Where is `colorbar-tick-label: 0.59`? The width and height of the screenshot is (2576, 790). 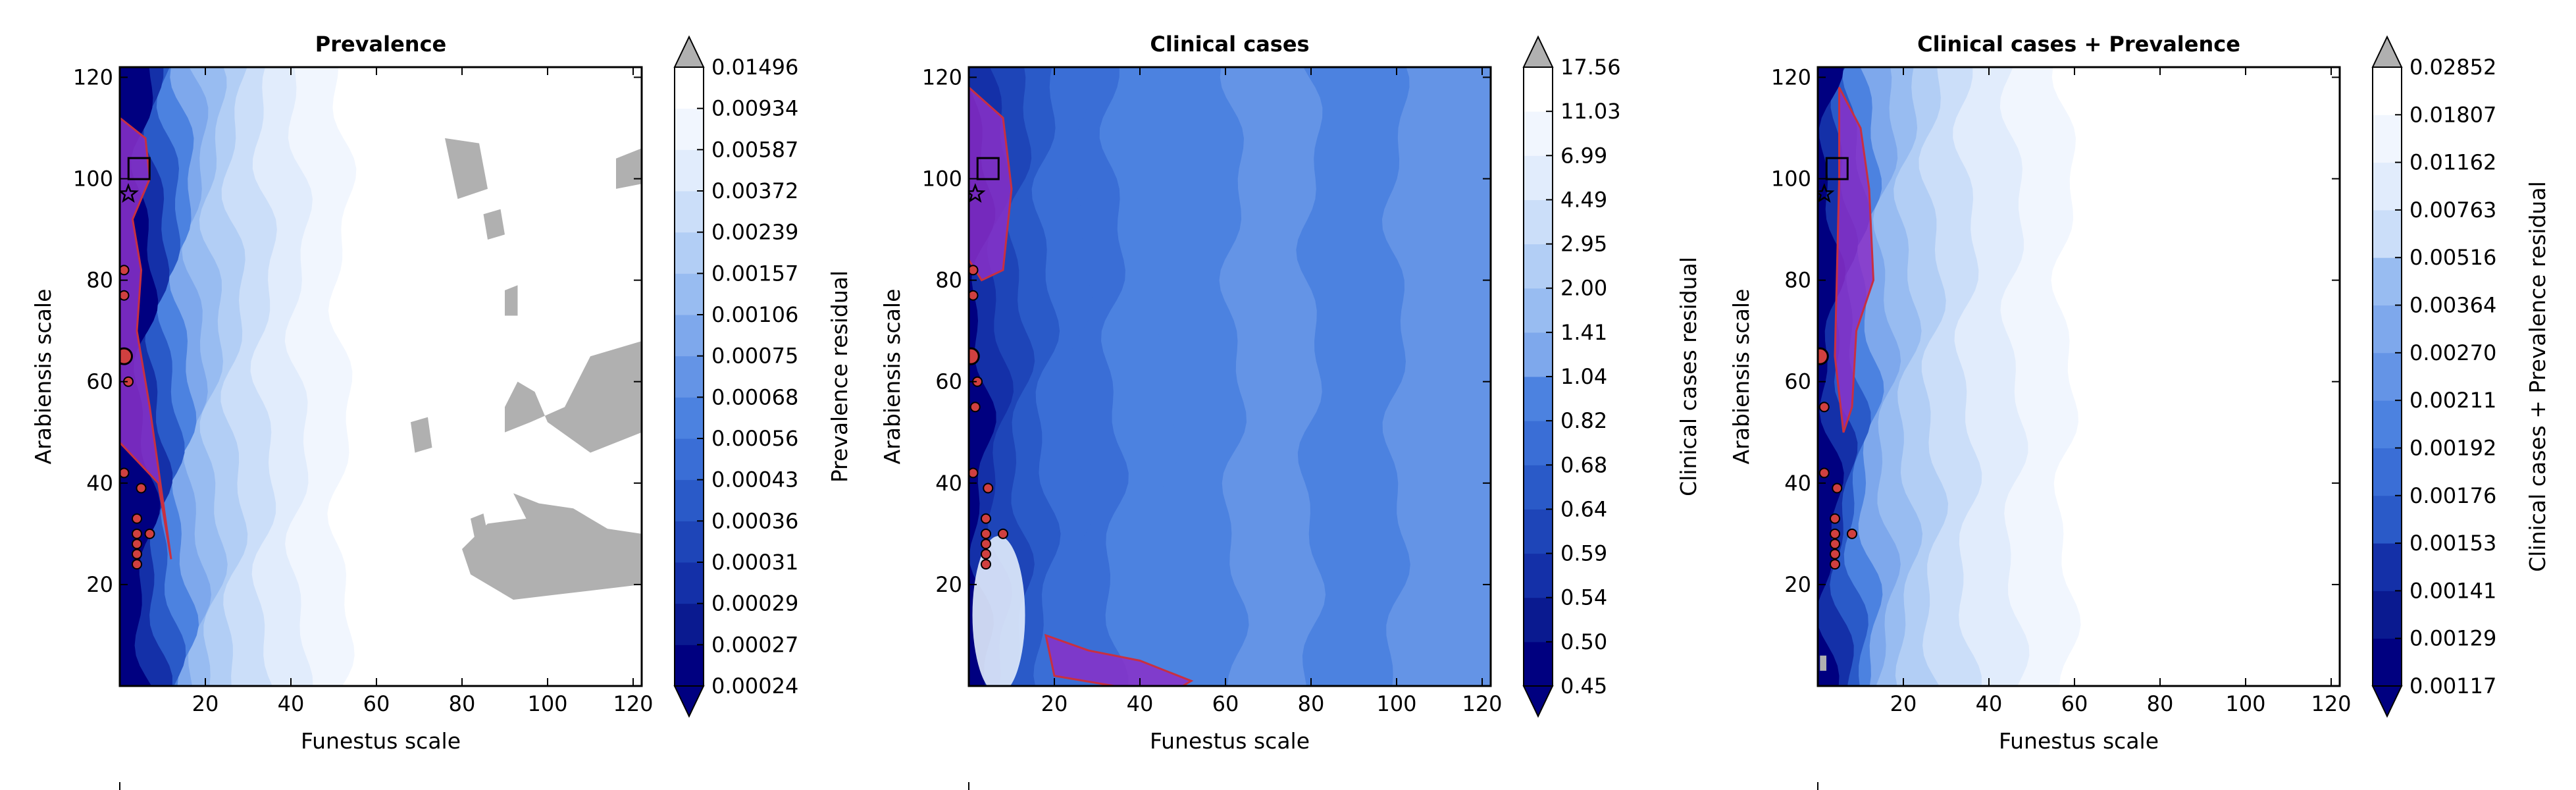 colorbar-tick-label: 0.59 is located at coordinates (1583, 554).